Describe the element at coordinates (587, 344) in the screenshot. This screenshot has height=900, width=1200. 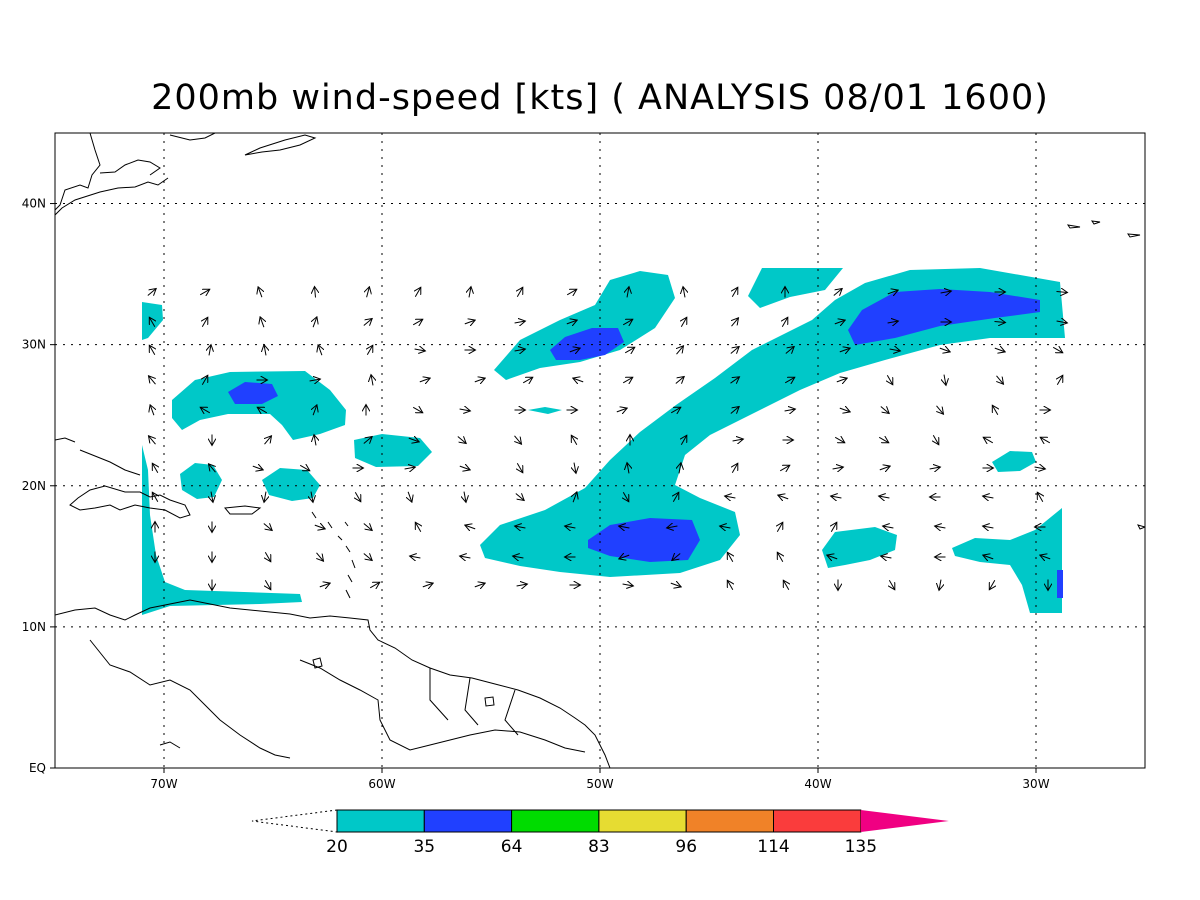
I see `jet-core-central-blue` at that location.